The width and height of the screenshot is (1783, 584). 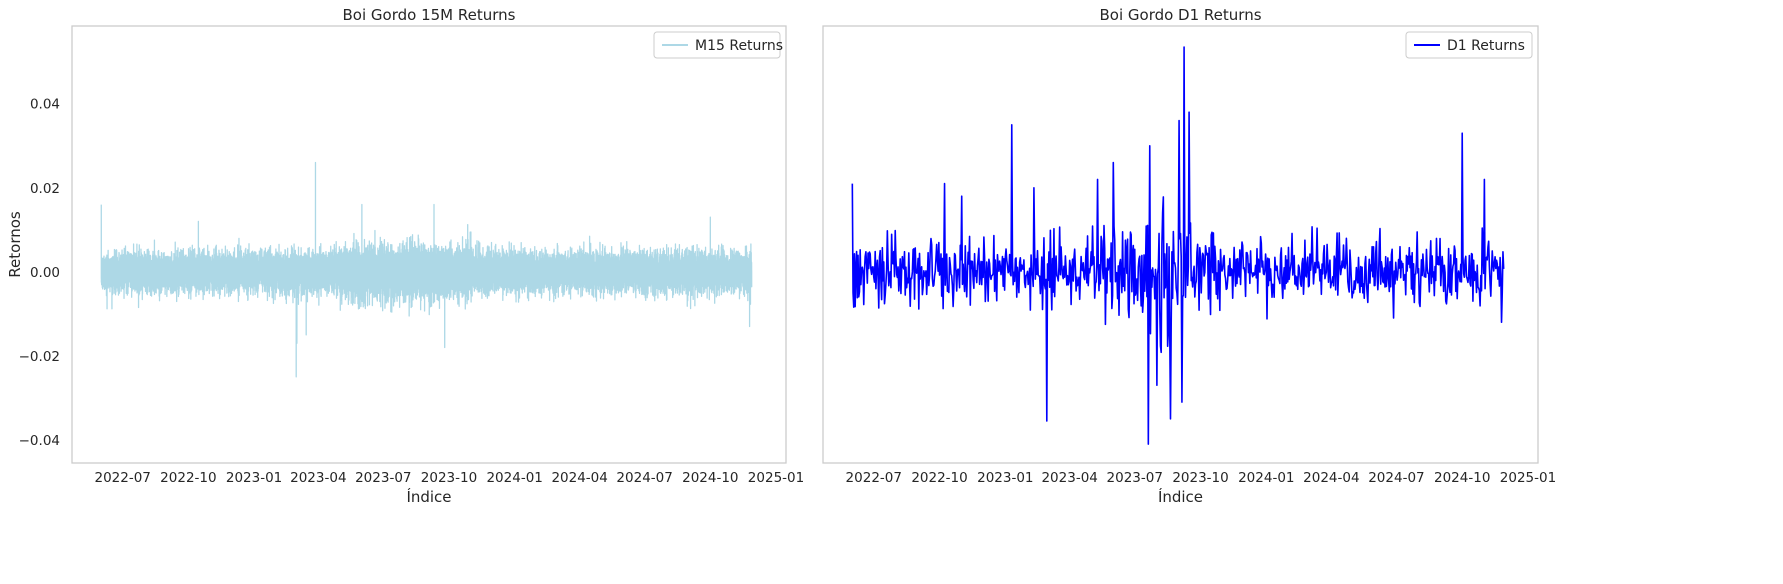 I want to click on y-tick-label: −0.02, so click(x=39, y=357).